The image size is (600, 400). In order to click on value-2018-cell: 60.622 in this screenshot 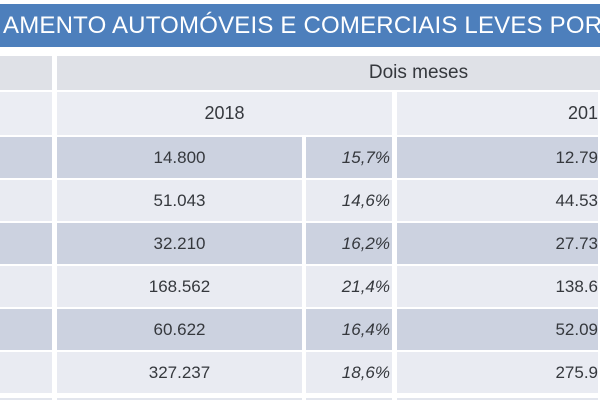, I will do `click(179, 329)`.